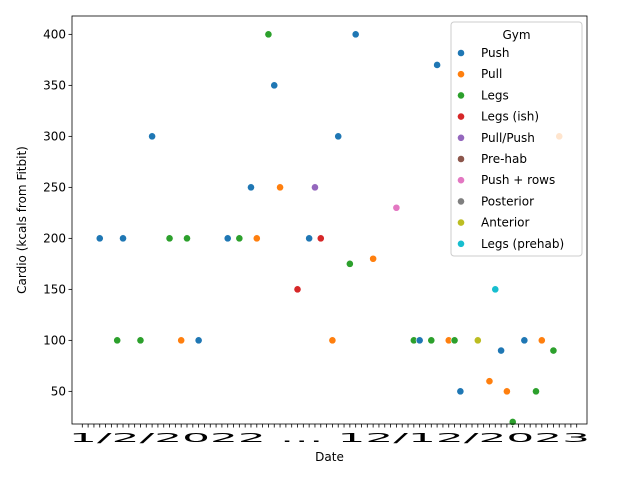 This screenshot has height=480, width=640. Describe the element at coordinates (58, 391) in the screenshot. I see `y-tick-label: 50` at that location.